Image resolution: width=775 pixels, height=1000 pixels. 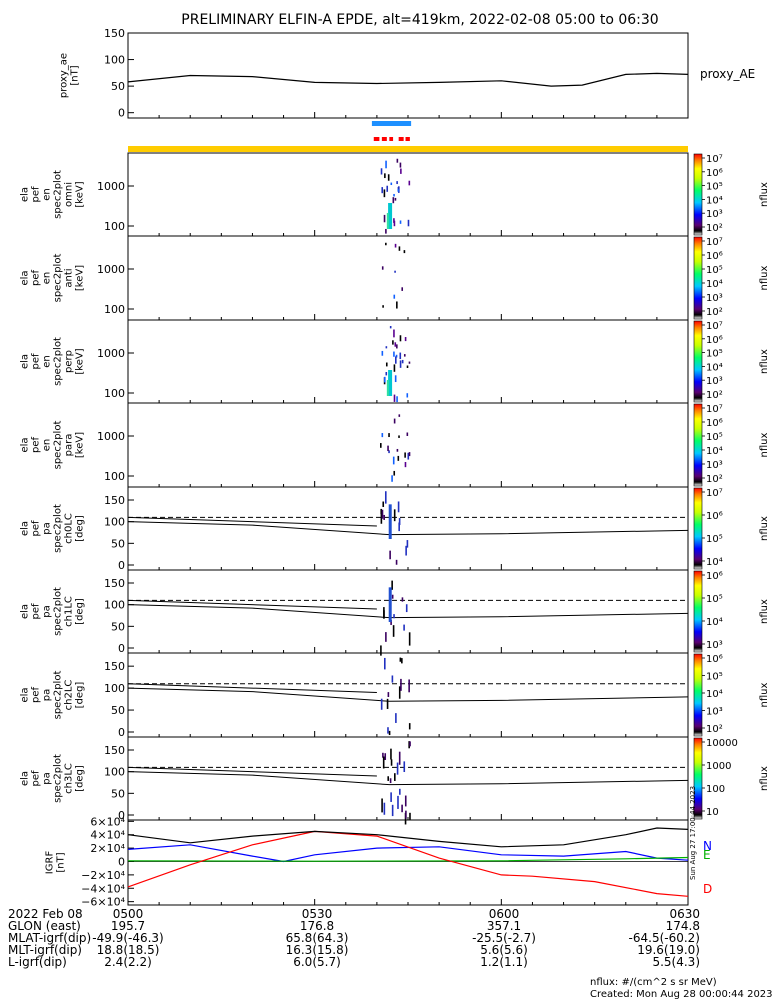 I want to click on ephemeris-value: 6.0(5.7), so click(x=317, y=962).